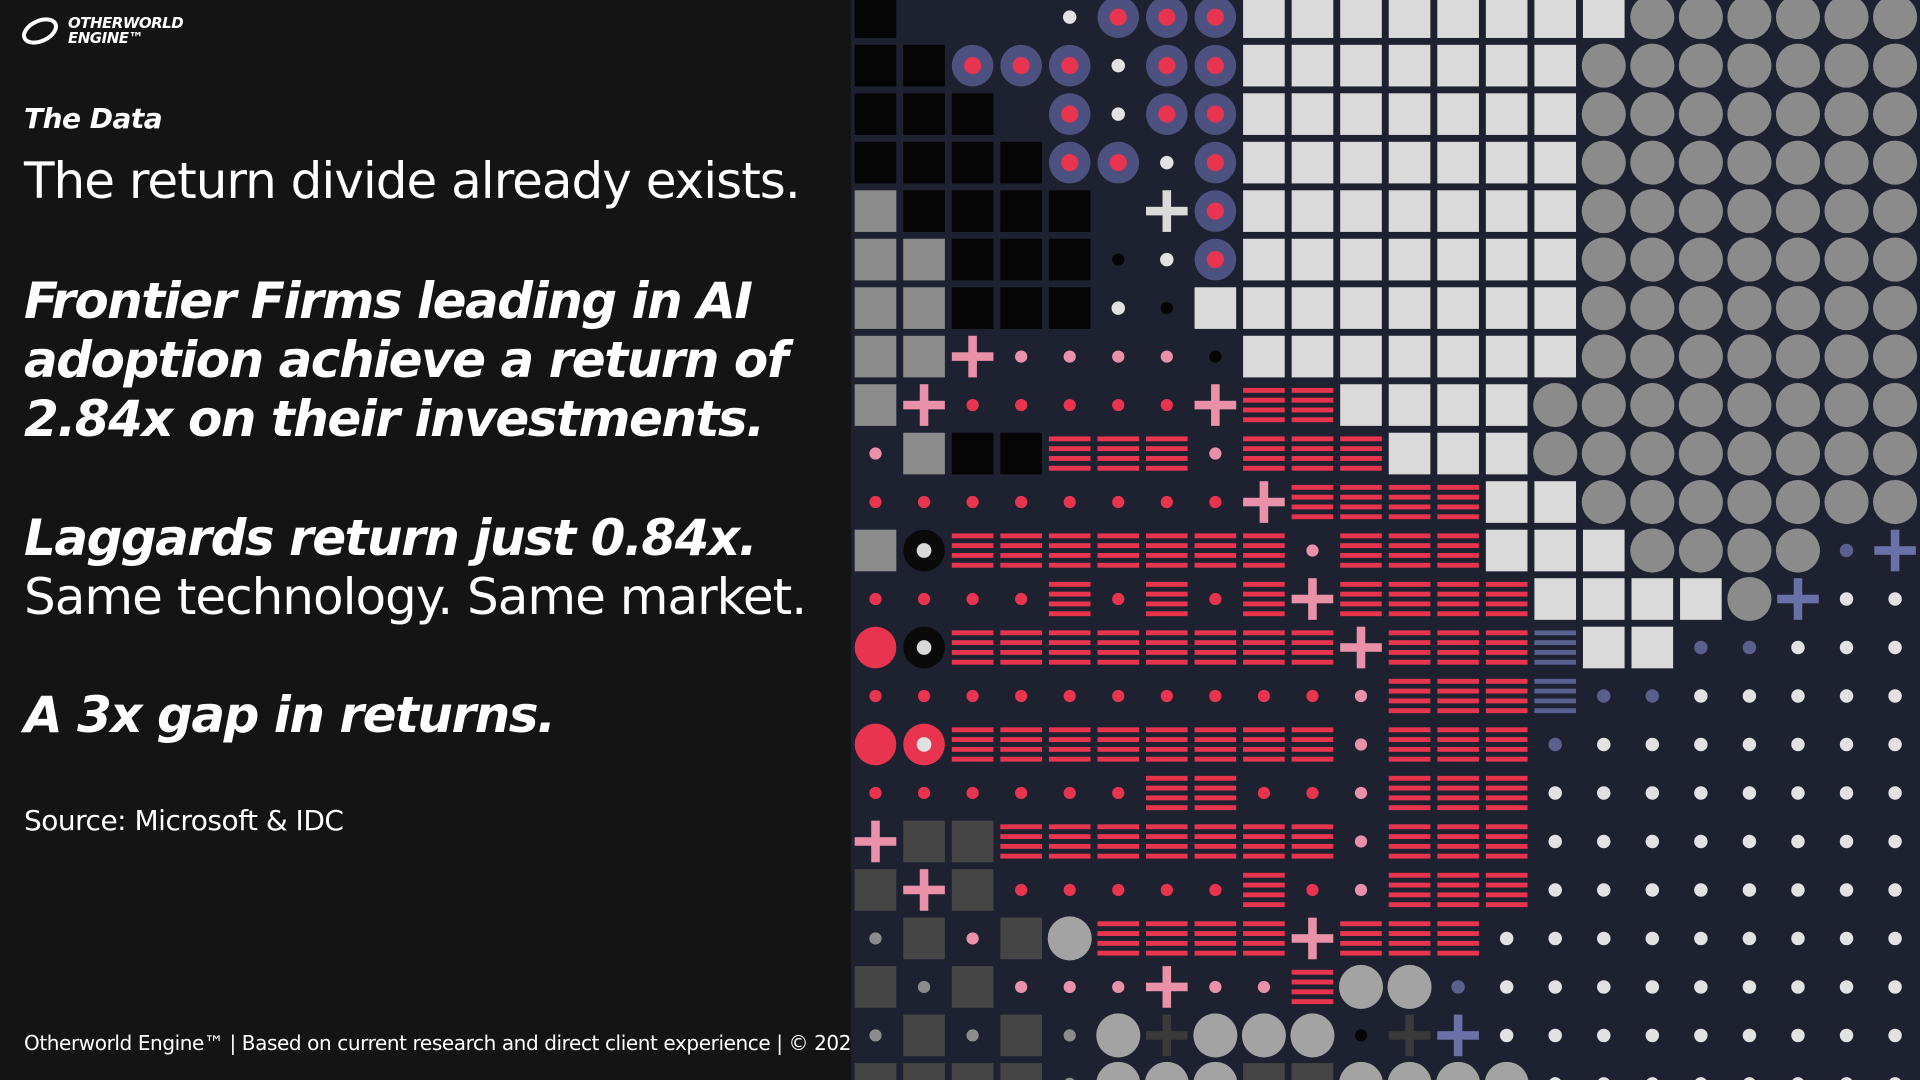 This screenshot has height=1080, width=1920. Describe the element at coordinates (93, 118) in the screenshot. I see `eyebrow: The Data` at that location.